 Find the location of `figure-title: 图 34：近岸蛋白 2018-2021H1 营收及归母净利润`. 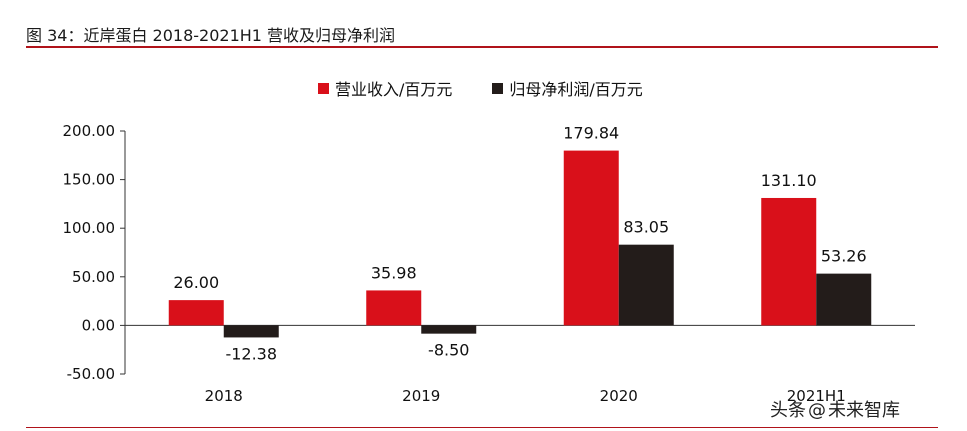

figure-title: 图 34：近岸蛋白 2018-2021H1 营收及归母净利润 is located at coordinates (211, 35).